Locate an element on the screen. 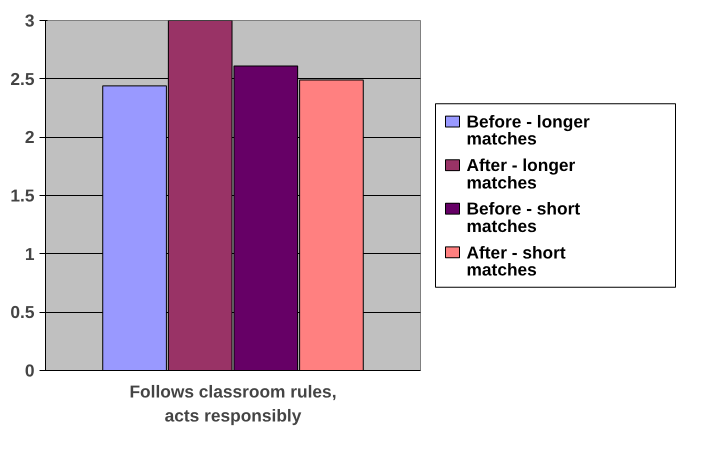  y-tick-label: 1 is located at coordinates (29, 254).